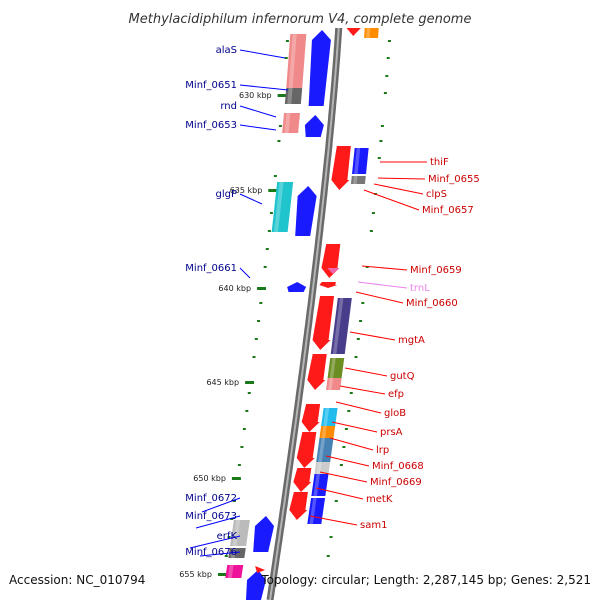 The height and width of the screenshot is (600, 600). What do you see at coordinates (396, 482) in the screenshot?
I see `reverse-gene-label: Minf_0669` at bounding box center [396, 482].